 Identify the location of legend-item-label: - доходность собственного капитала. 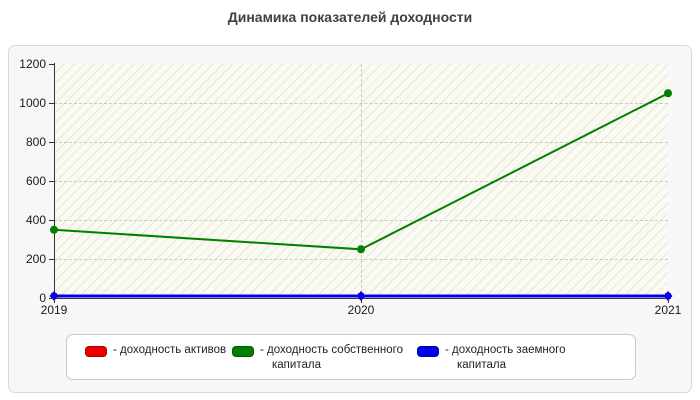
(331, 357).